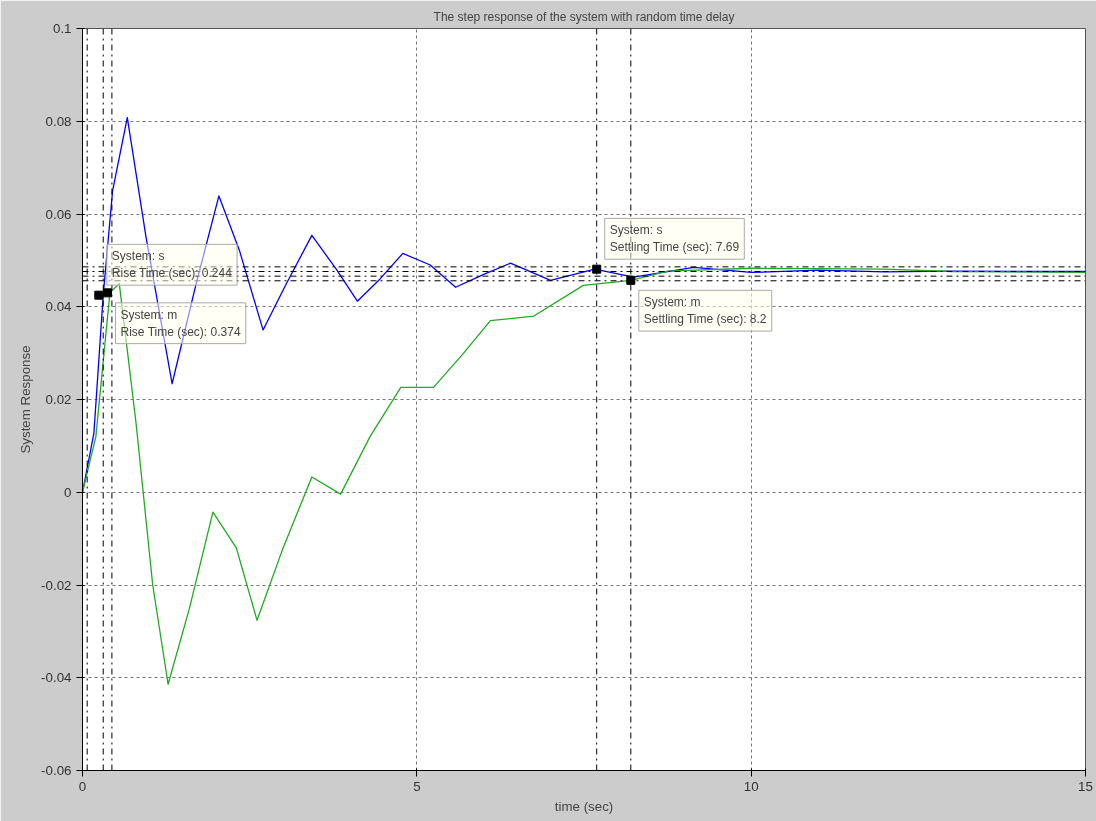 The image size is (1096, 821). I want to click on y-tick-label: 0.1, so click(62, 28).